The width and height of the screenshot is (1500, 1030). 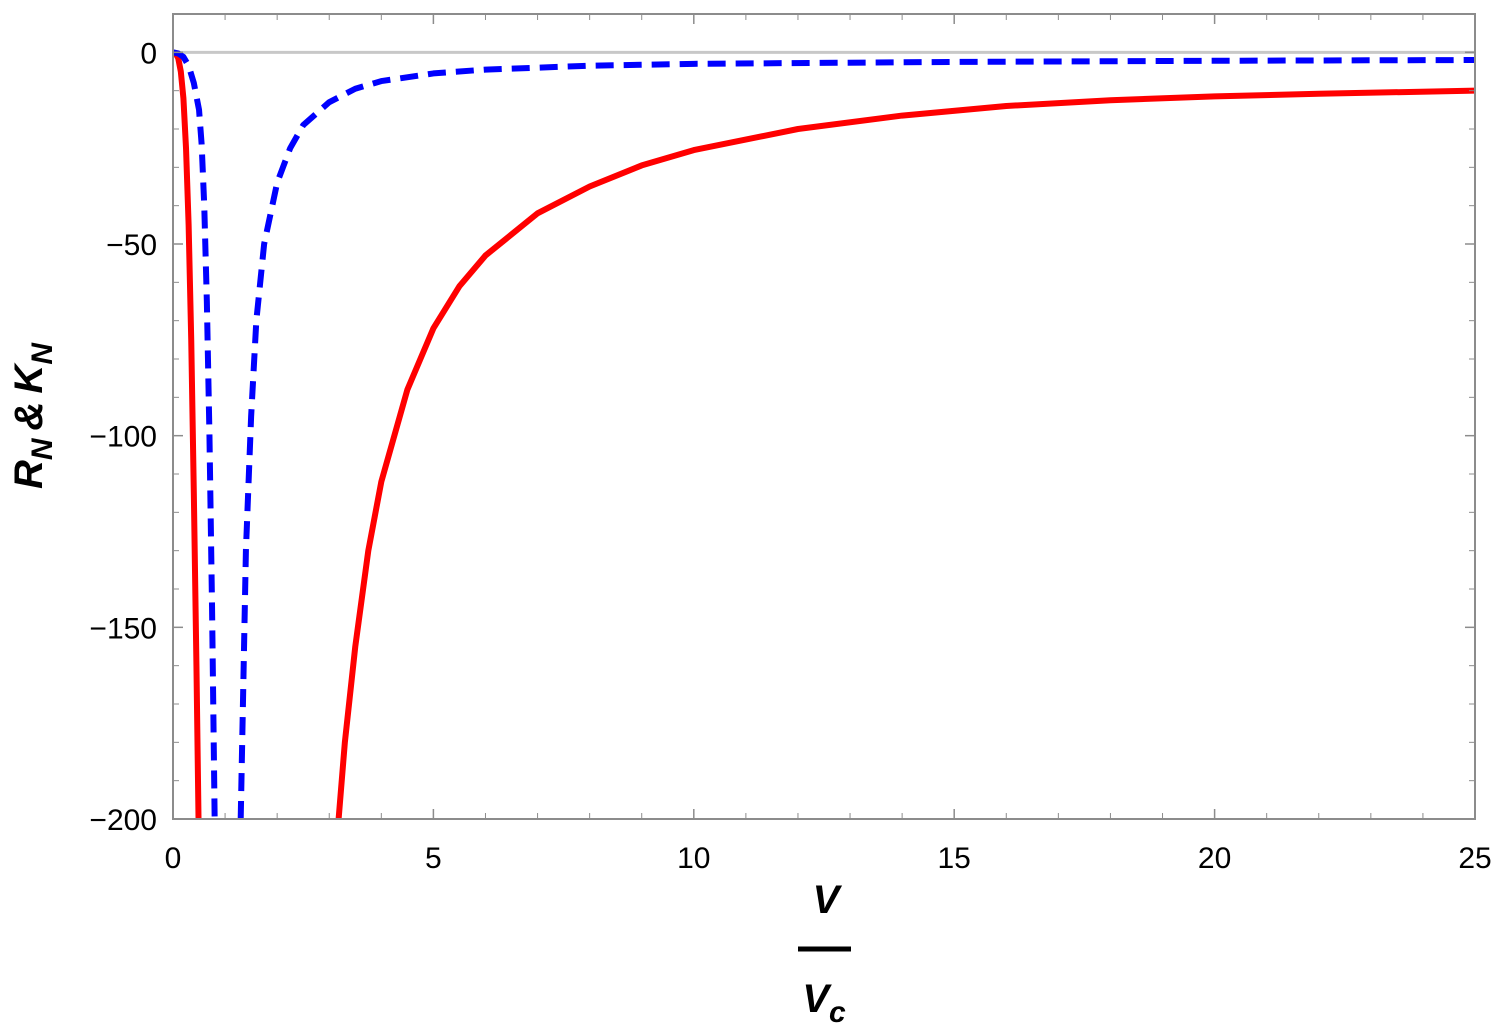 What do you see at coordinates (828, 858) in the screenshot?
I see `x-tick-labels: 0 5 10 15 20 25` at bounding box center [828, 858].